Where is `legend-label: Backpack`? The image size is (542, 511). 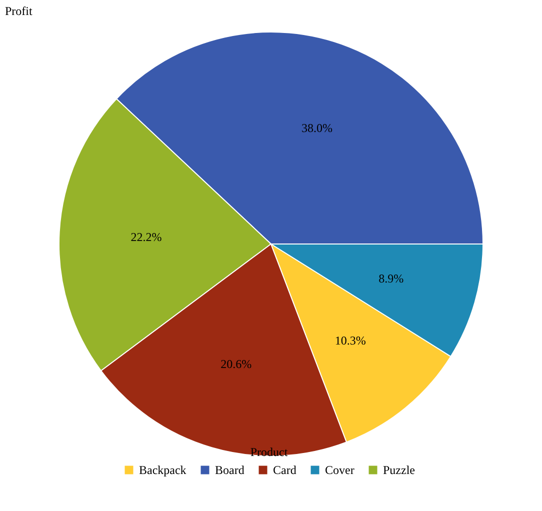 legend-label: Backpack is located at coordinates (162, 470).